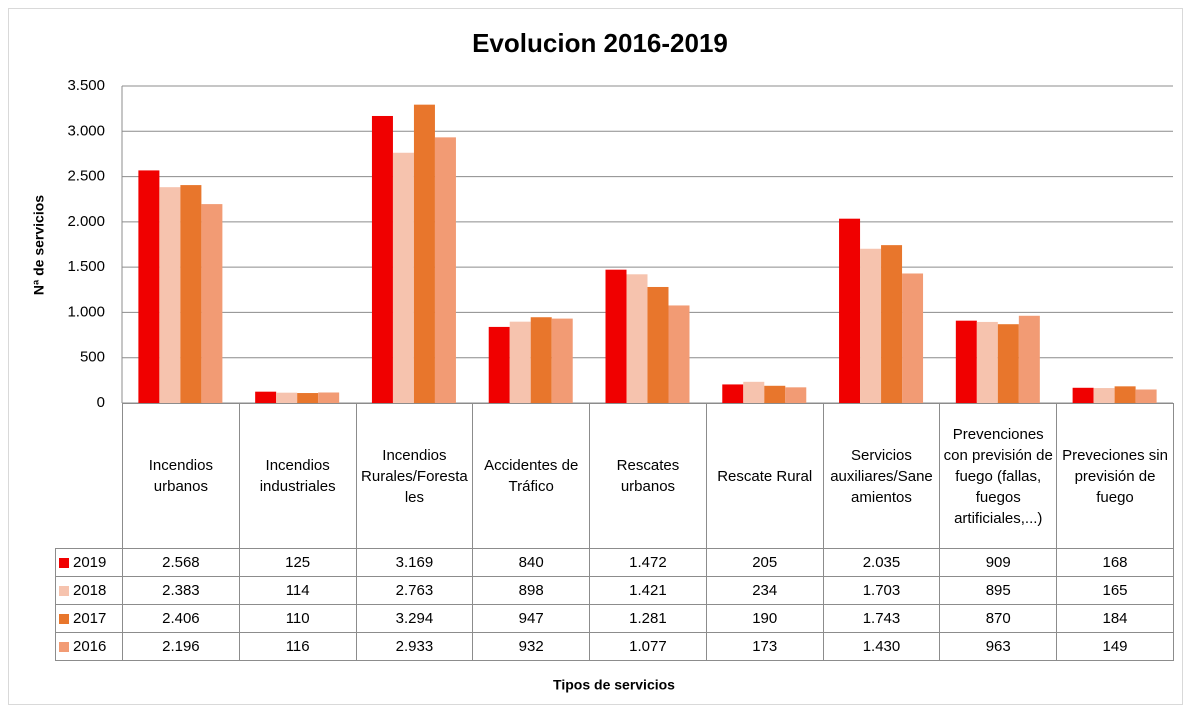 This screenshot has width=1191, height=715. I want to click on data-label: 149, so click(1115, 646).